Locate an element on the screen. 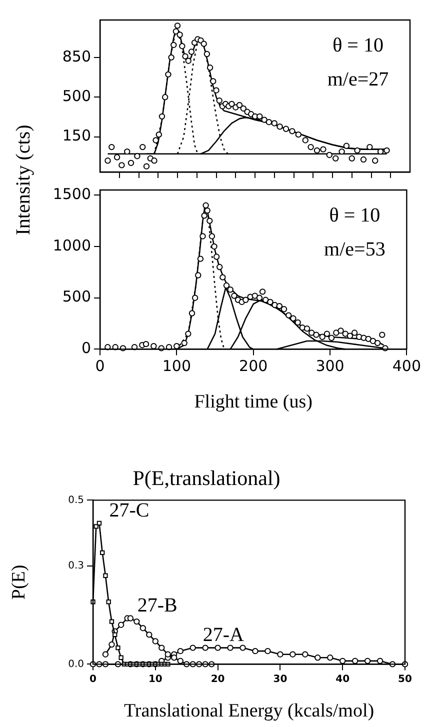 Image resolution: width=432 pixels, height=727 pixels. series-label: 27-C is located at coordinates (129, 510).